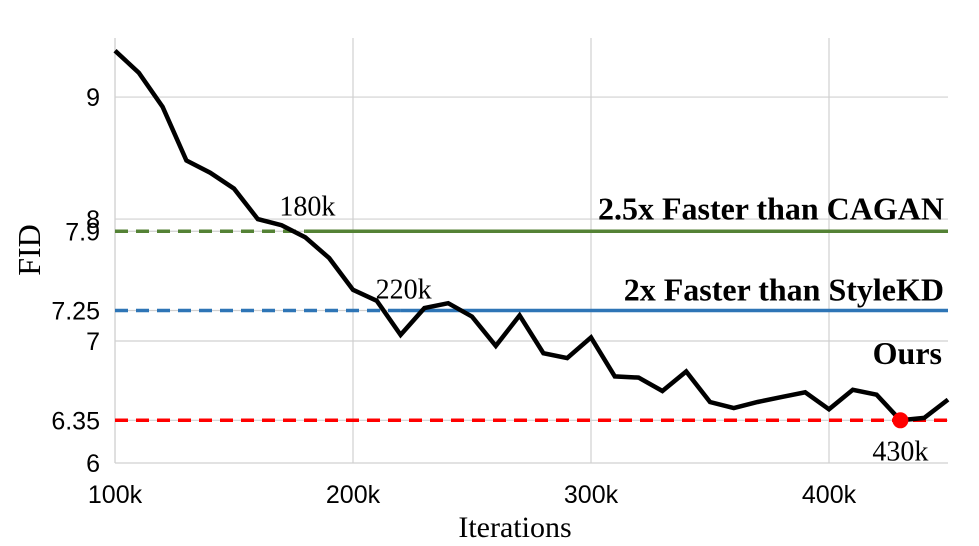 The width and height of the screenshot is (979, 546). I want to click on y-tick-label: 6.35, so click(75, 421).